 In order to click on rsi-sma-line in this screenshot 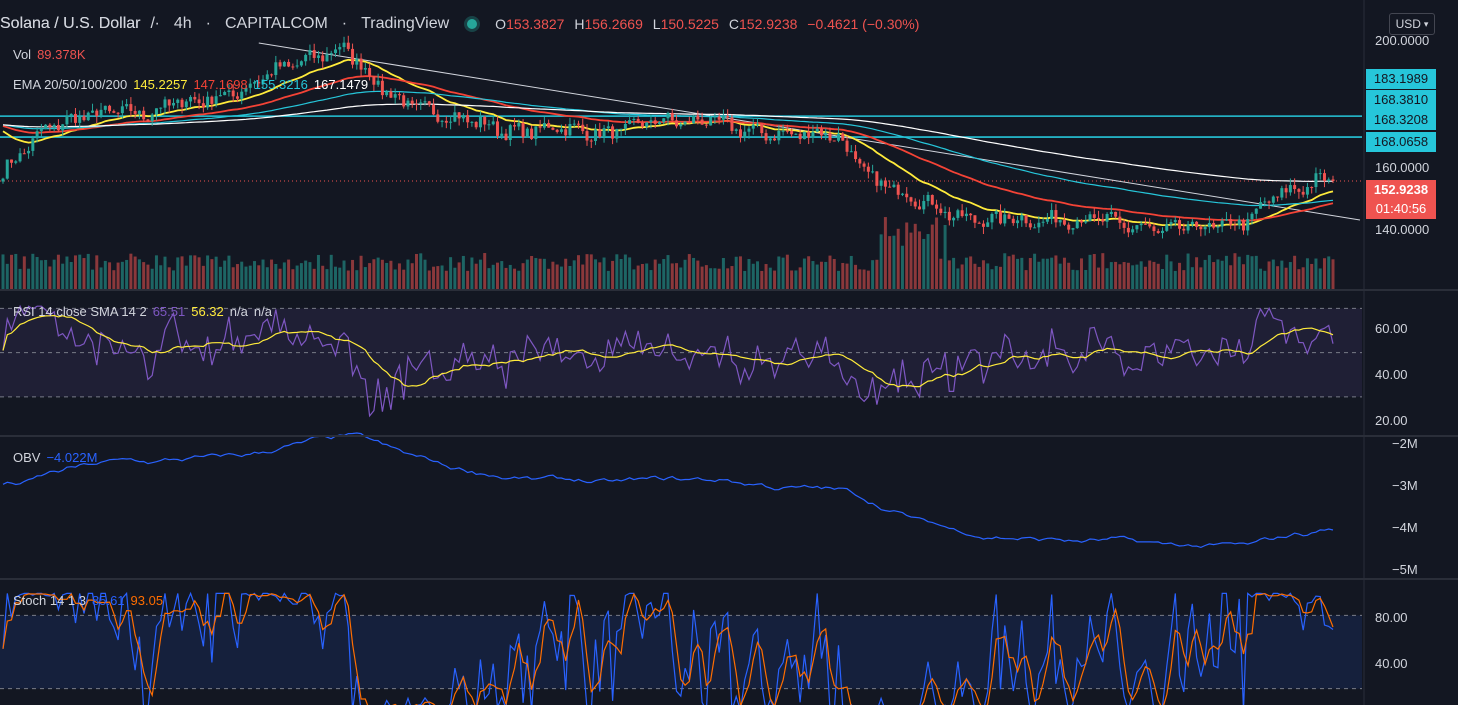, I will do `click(668, 351)`.